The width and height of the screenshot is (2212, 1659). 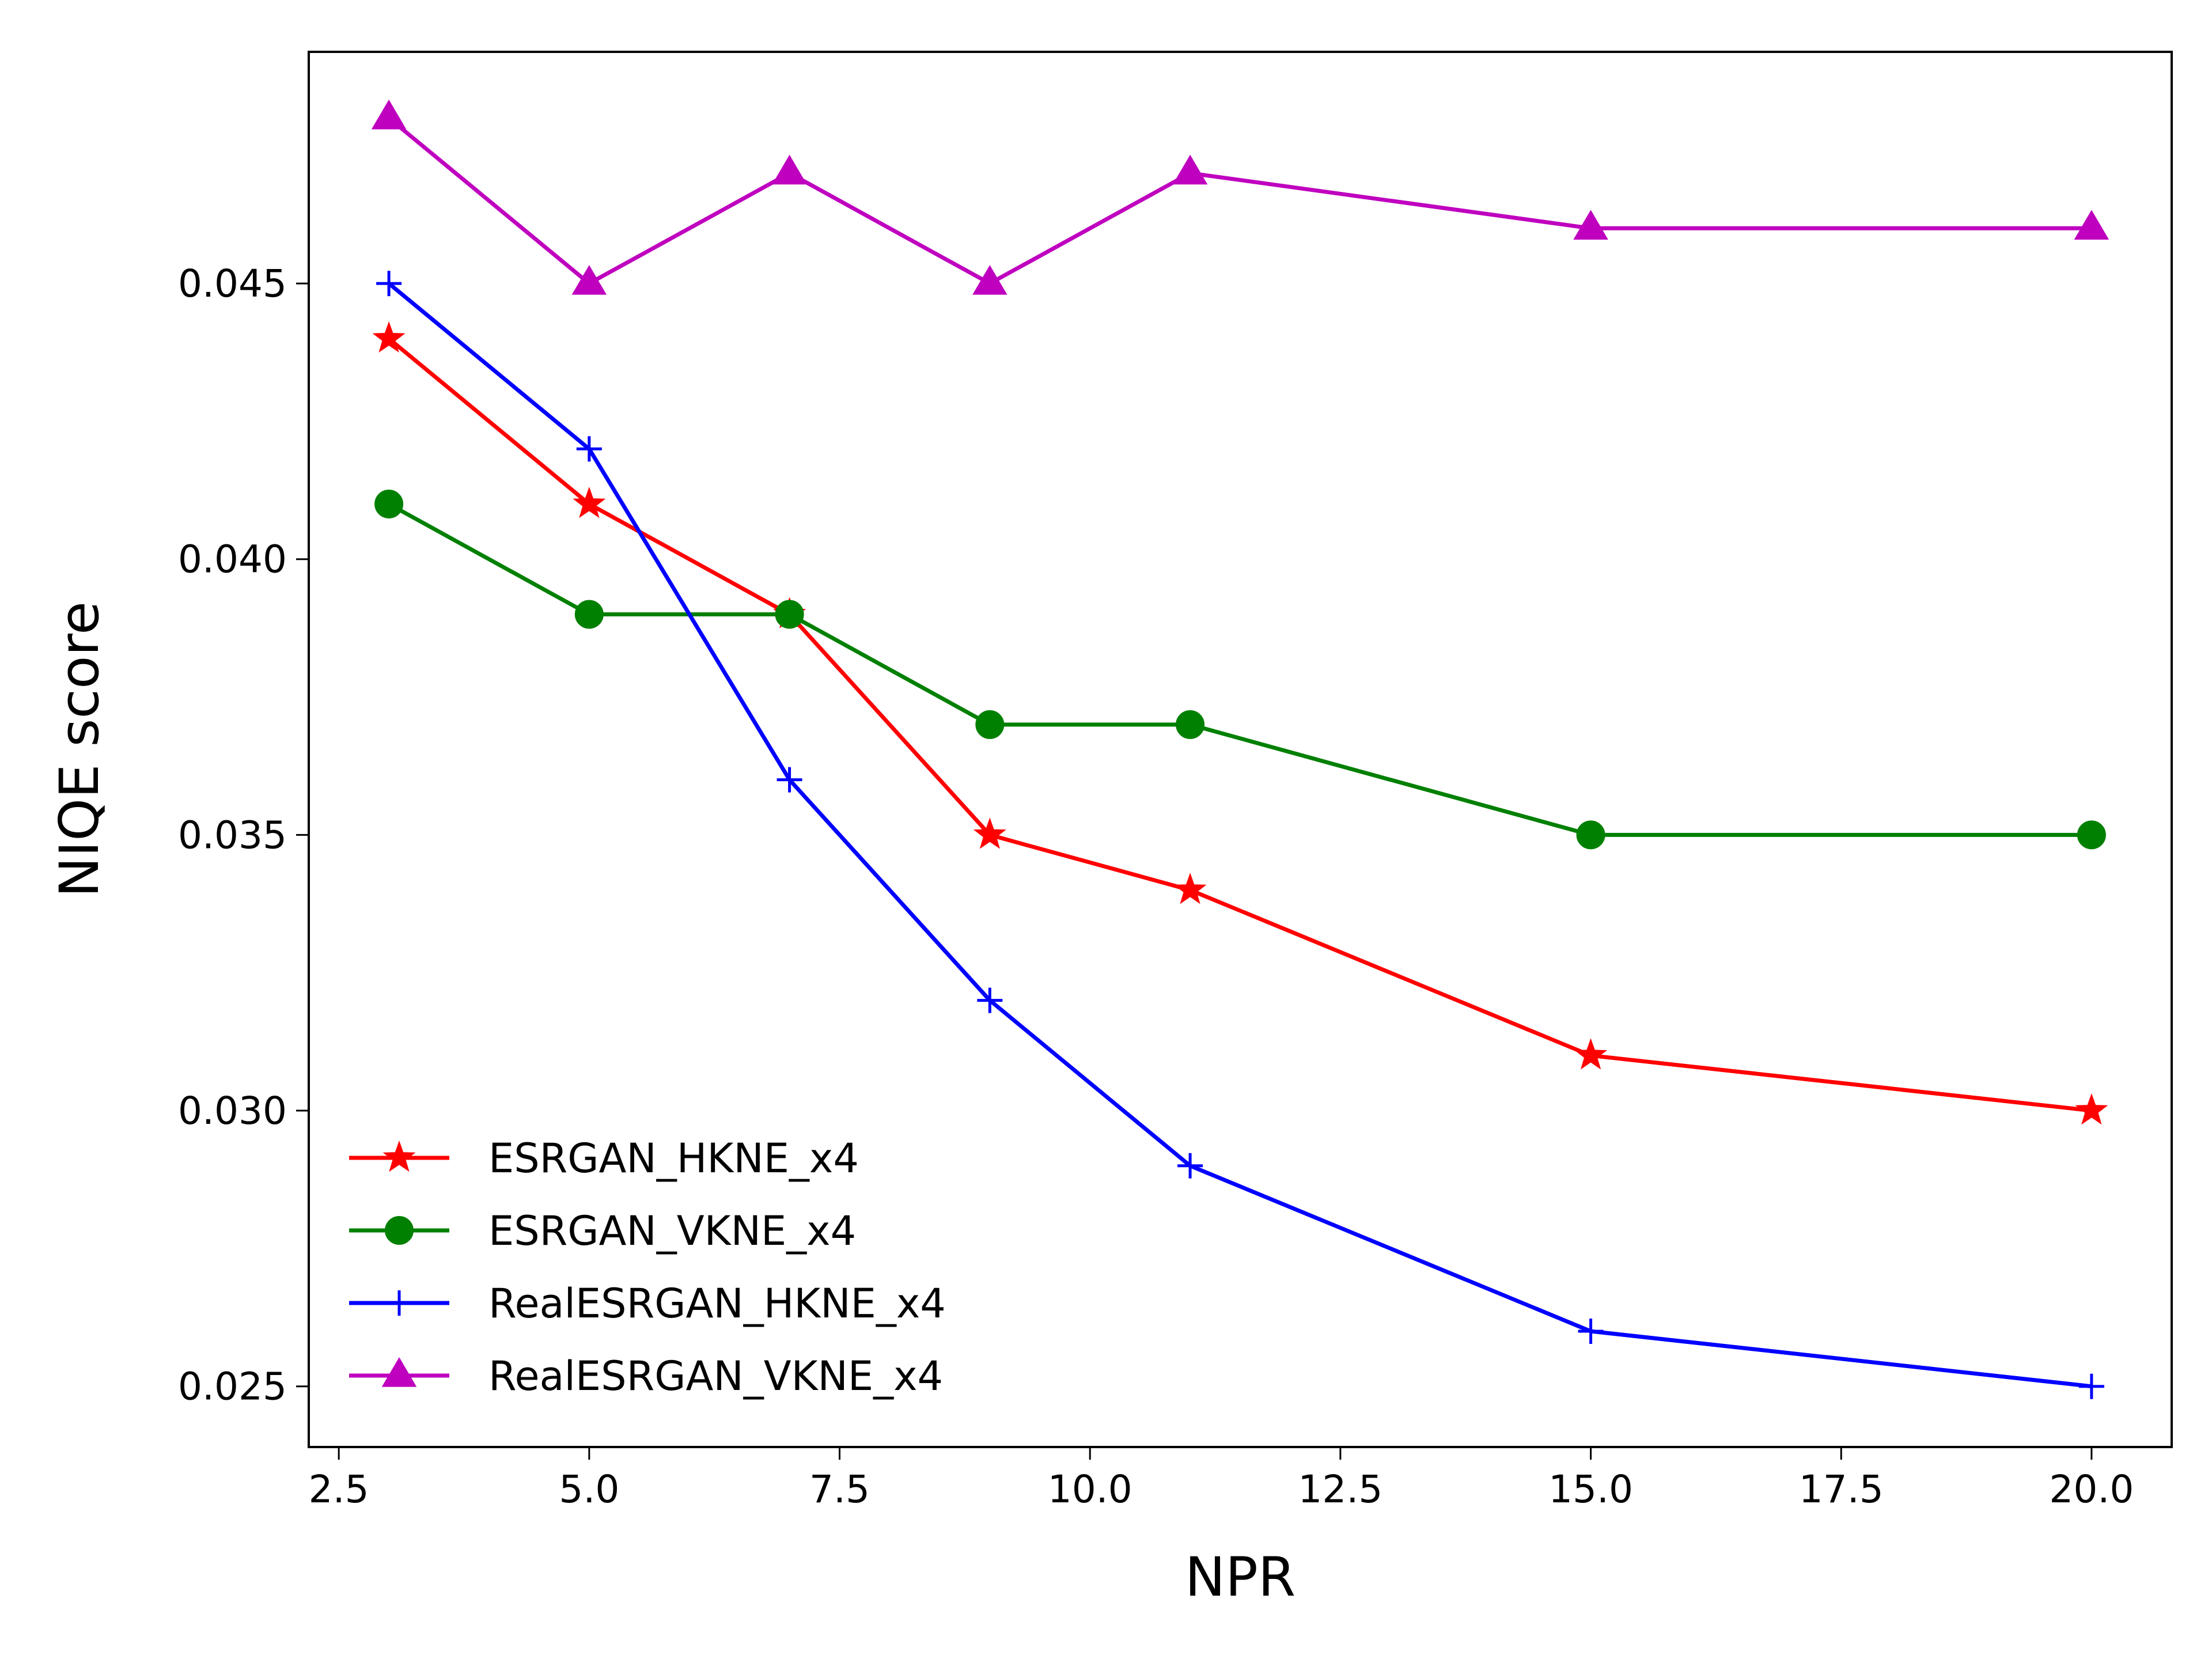 I want to click on series-line, so click(x=1239, y=201).